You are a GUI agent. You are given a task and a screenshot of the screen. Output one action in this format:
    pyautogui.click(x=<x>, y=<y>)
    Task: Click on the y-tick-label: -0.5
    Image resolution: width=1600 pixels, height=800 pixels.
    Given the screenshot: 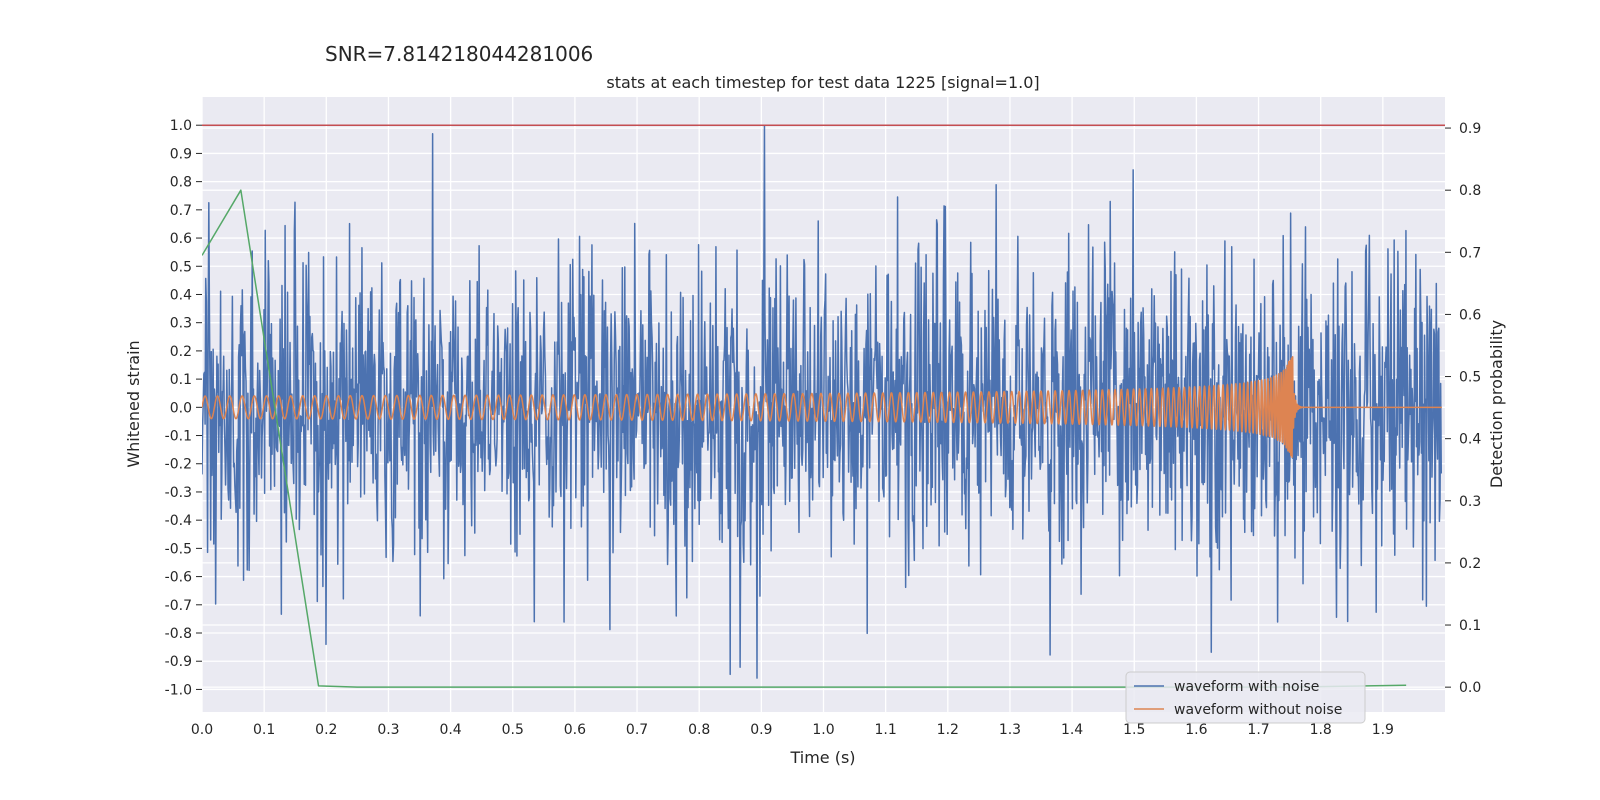 What is the action you would take?
    pyautogui.click(x=178, y=549)
    